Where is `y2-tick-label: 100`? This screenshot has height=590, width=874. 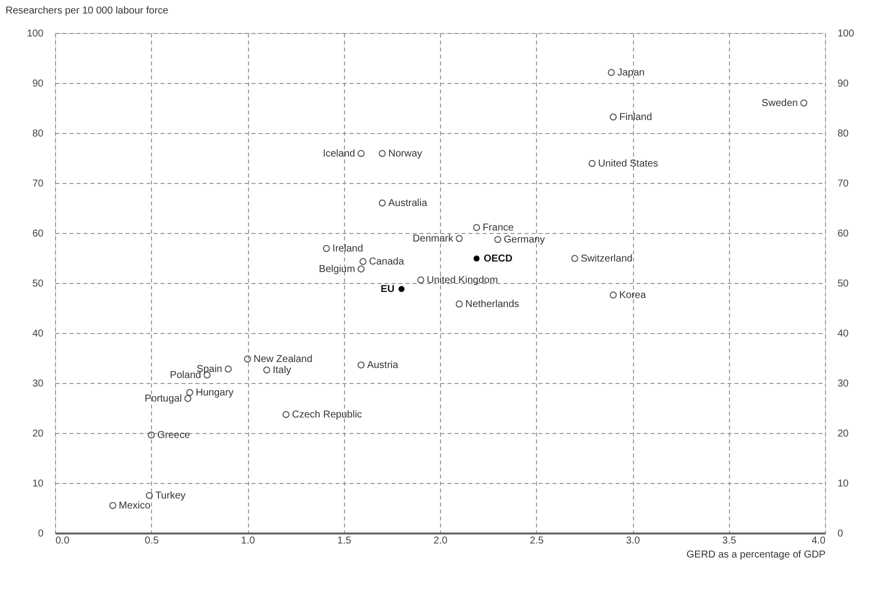
y2-tick-label: 100 is located at coordinates (846, 34).